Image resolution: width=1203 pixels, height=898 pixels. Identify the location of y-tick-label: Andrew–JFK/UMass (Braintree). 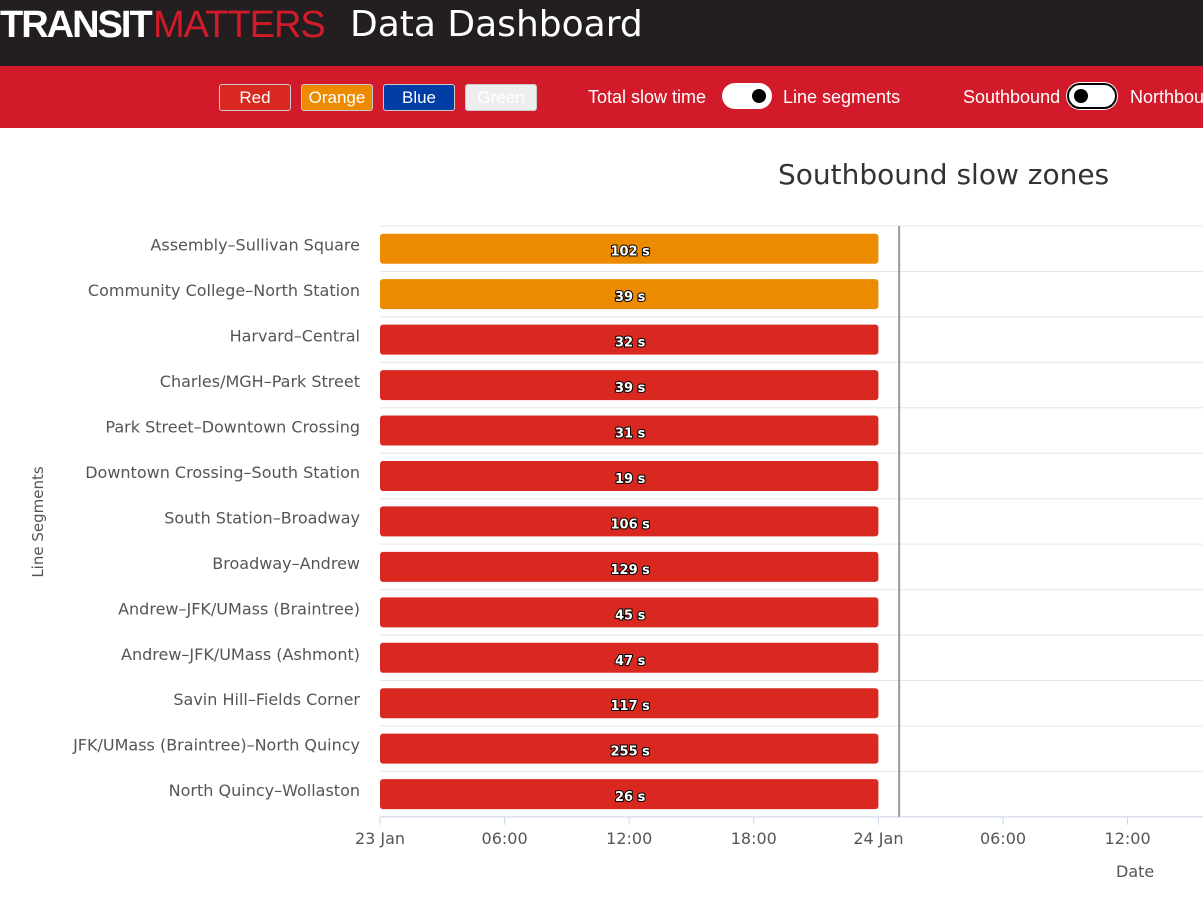
(239, 608).